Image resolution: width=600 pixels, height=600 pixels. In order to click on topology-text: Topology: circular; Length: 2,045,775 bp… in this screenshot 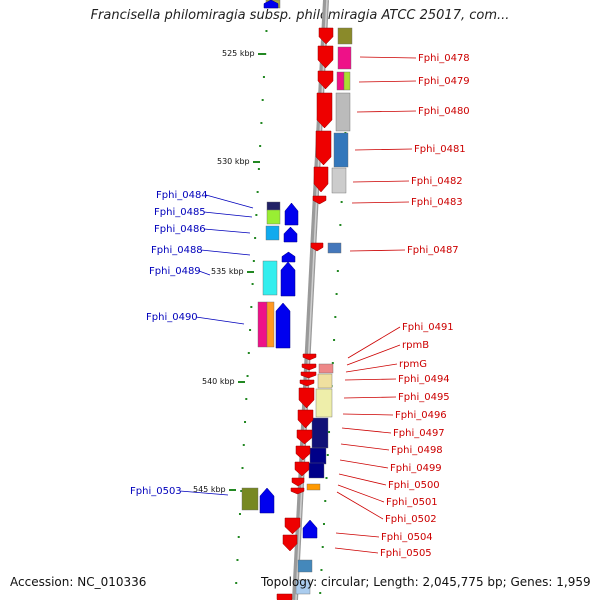, I will do `click(426, 582)`.